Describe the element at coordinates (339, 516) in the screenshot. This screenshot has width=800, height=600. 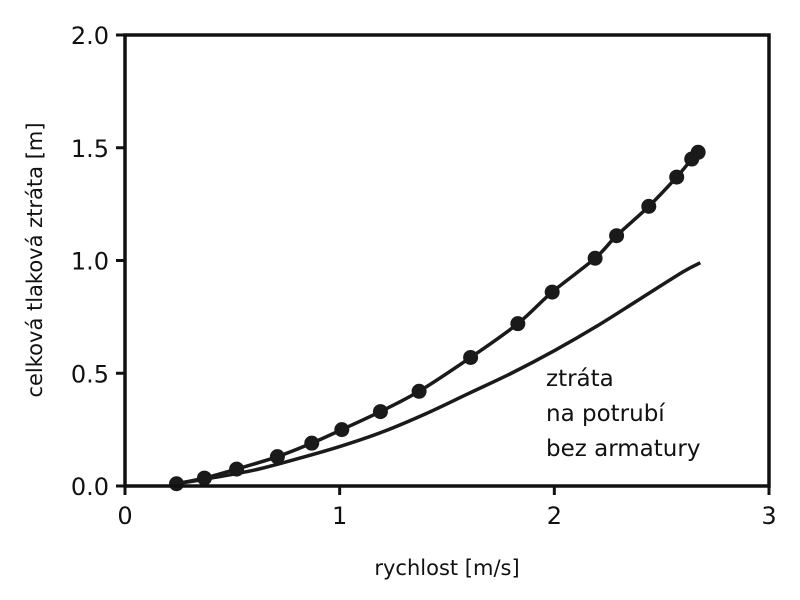
I see `x-tick-label: 1` at that location.